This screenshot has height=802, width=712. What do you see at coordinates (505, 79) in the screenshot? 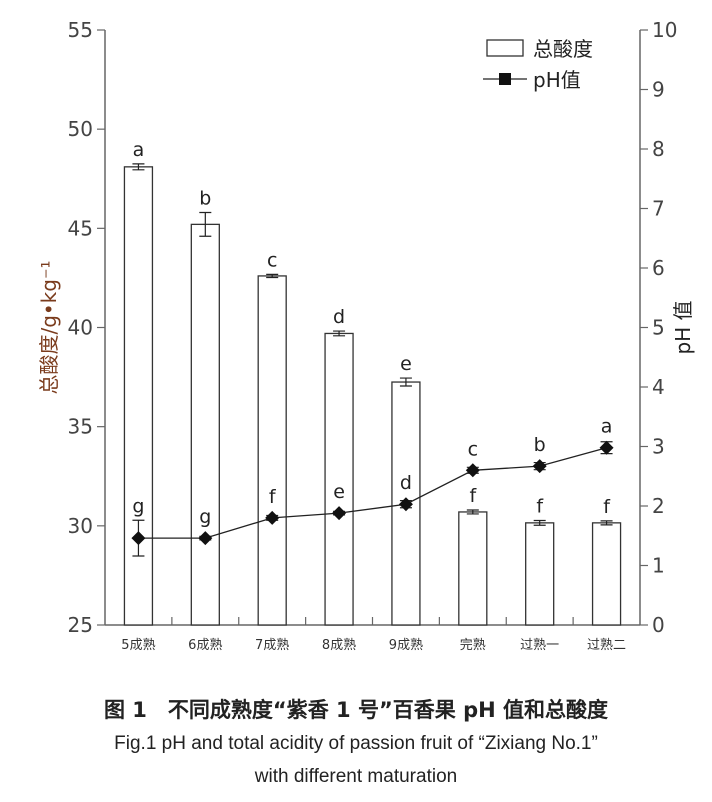
I see `legend-marker` at bounding box center [505, 79].